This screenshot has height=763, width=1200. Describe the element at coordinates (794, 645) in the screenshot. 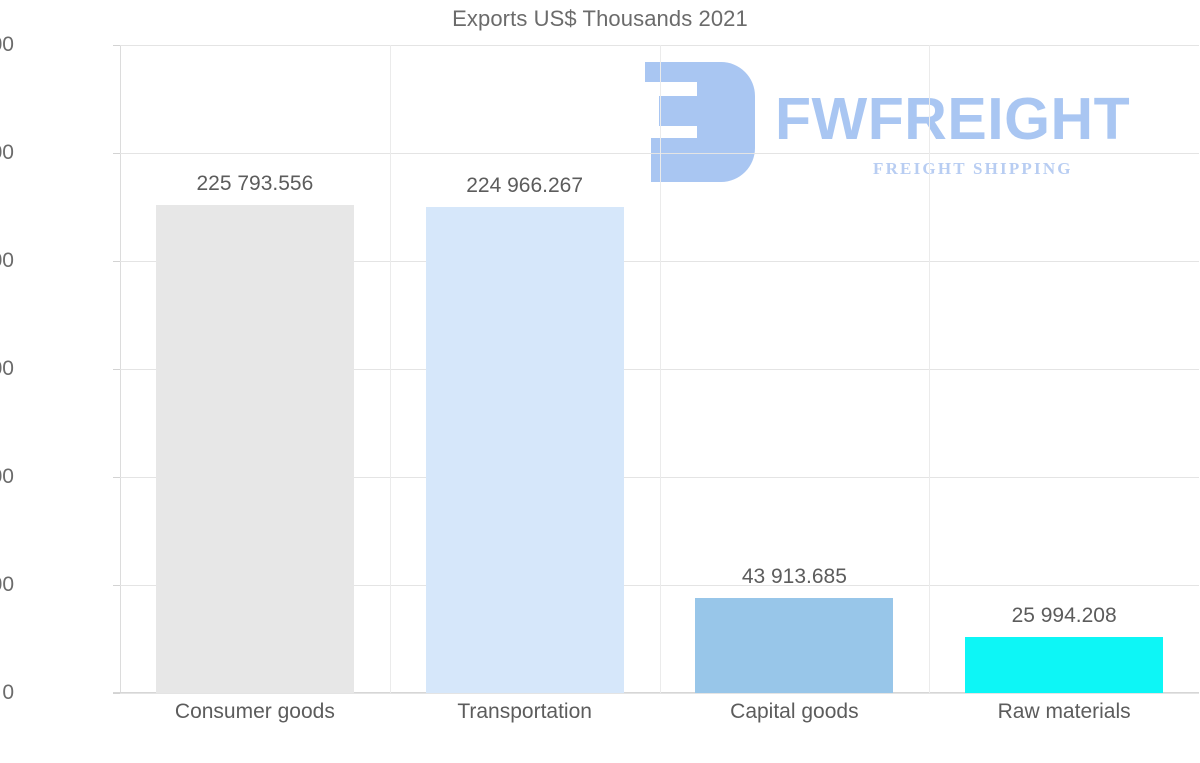

I see `bar-capital-goods` at that location.